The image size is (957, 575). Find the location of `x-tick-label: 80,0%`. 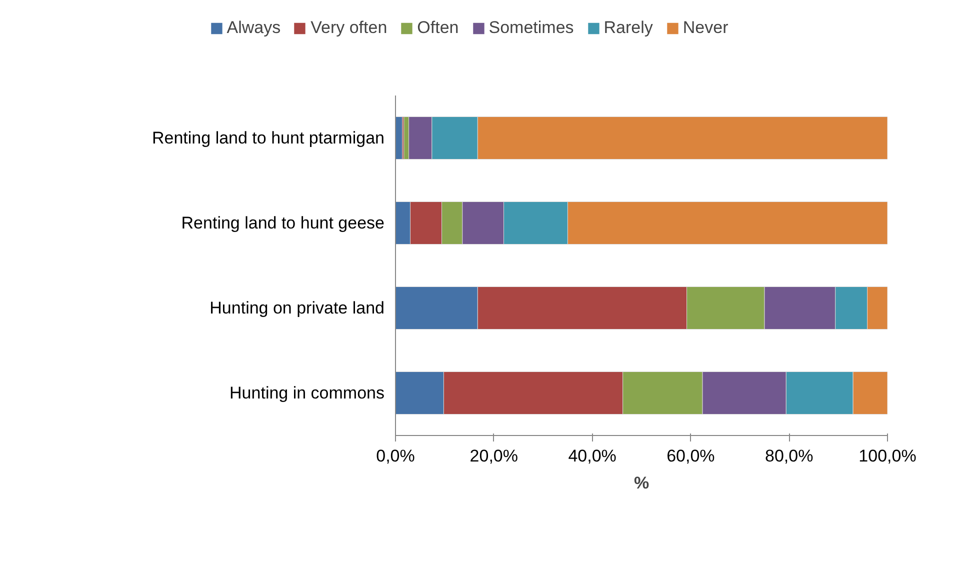

x-tick-label: 80,0% is located at coordinates (789, 456).